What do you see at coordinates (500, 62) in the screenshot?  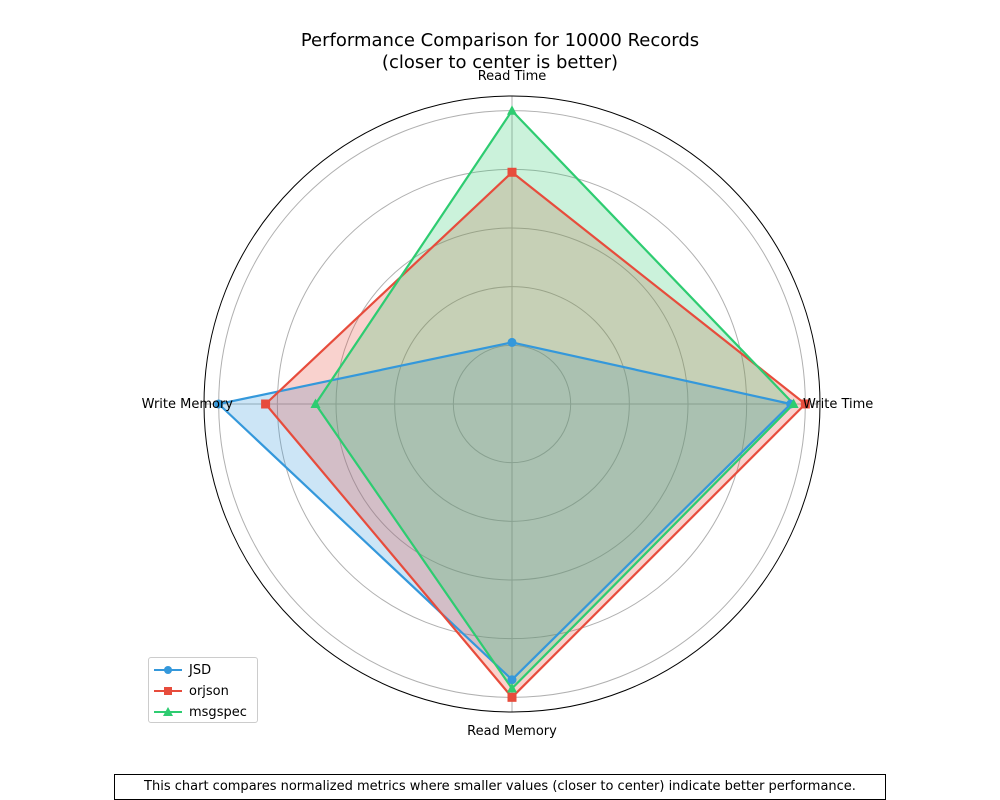 I see `chart-subtitle: (closer to center is better)` at bounding box center [500, 62].